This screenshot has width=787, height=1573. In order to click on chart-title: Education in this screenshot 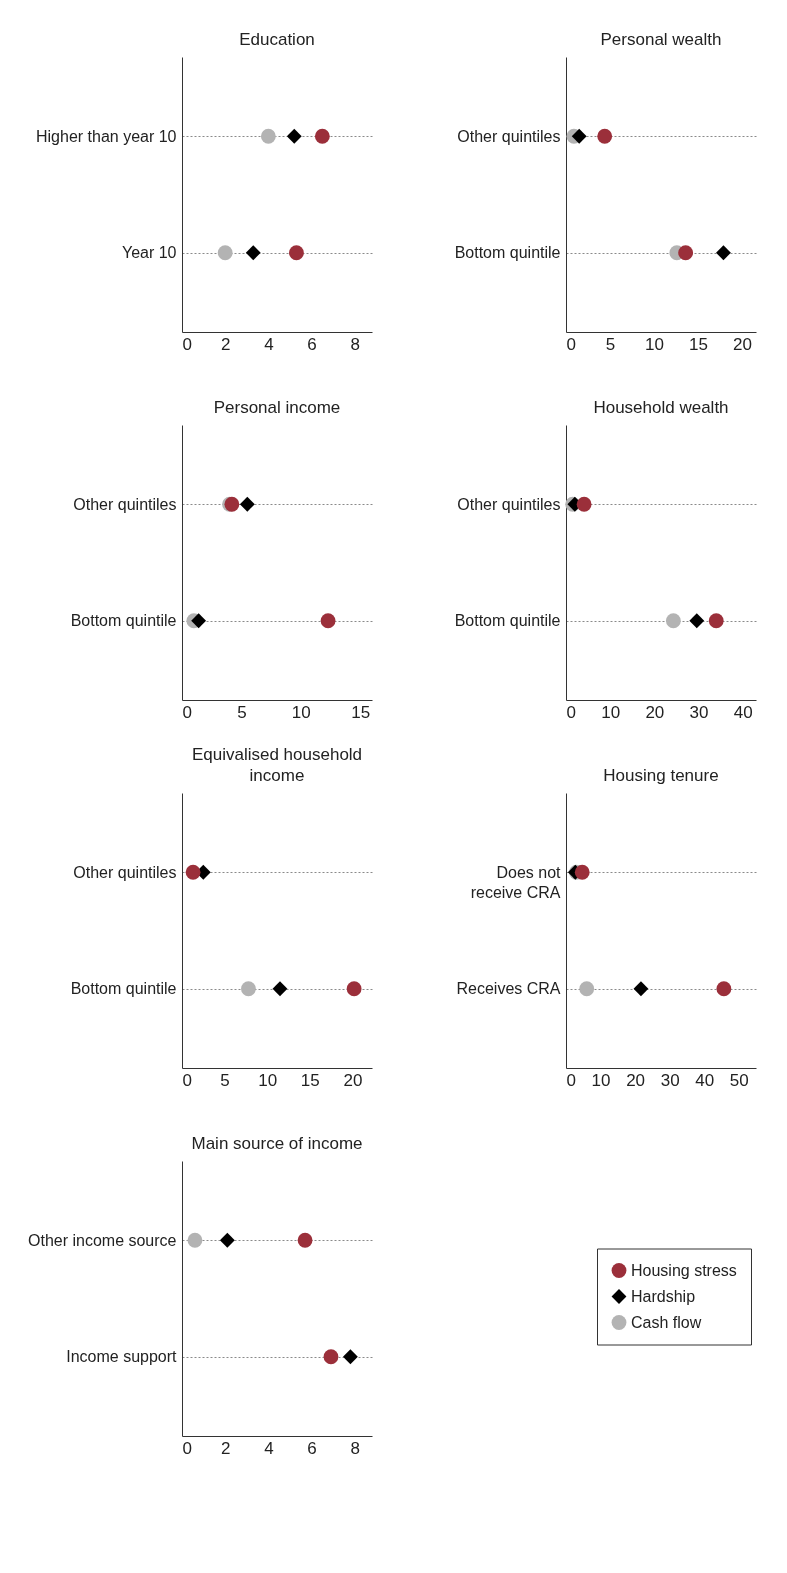, I will do `click(277, 39)`.